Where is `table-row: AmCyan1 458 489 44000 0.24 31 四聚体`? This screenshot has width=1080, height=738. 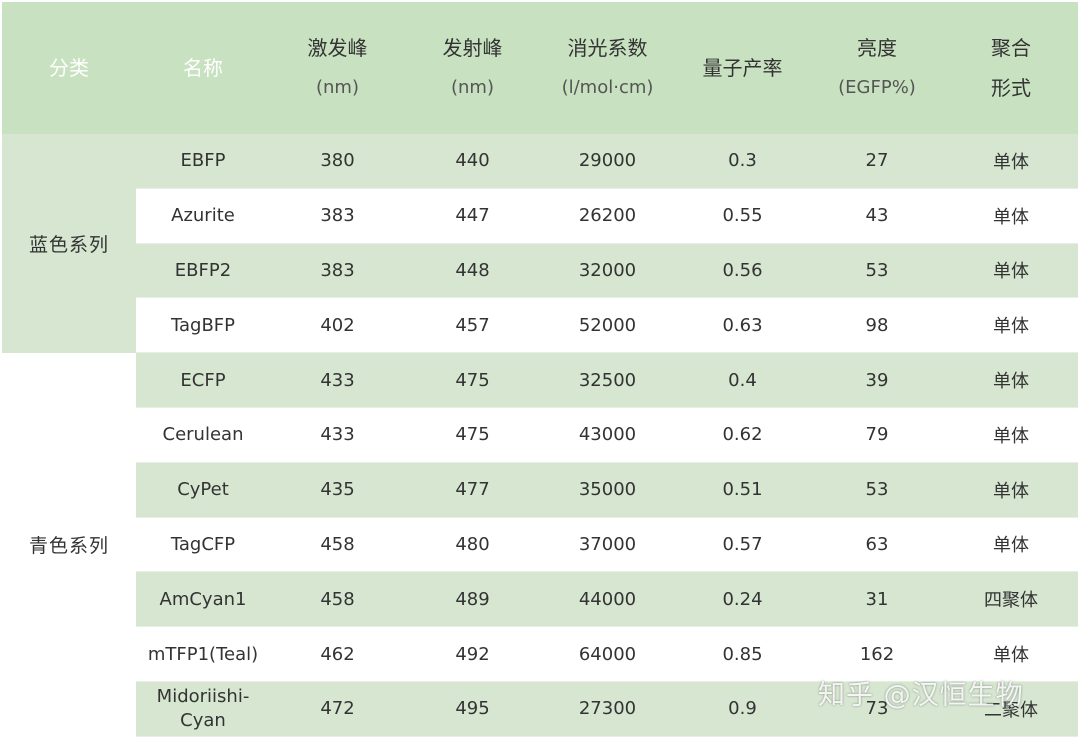
table-row: AmCyan1 458 489 44000 0.24 31 四聚体 is located at coordinates (540, 599).